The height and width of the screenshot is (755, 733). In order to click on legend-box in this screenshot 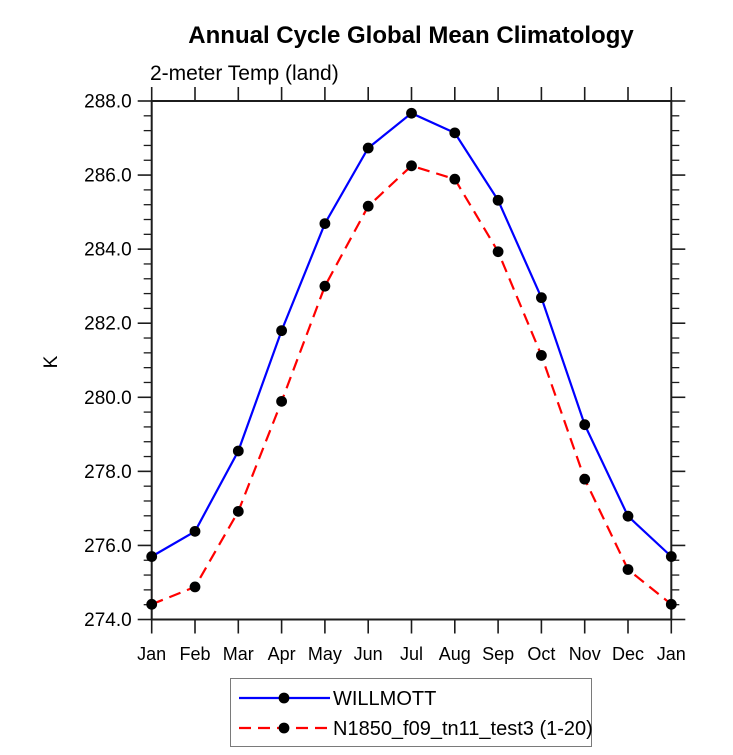, I will do `click(411, 712)`.